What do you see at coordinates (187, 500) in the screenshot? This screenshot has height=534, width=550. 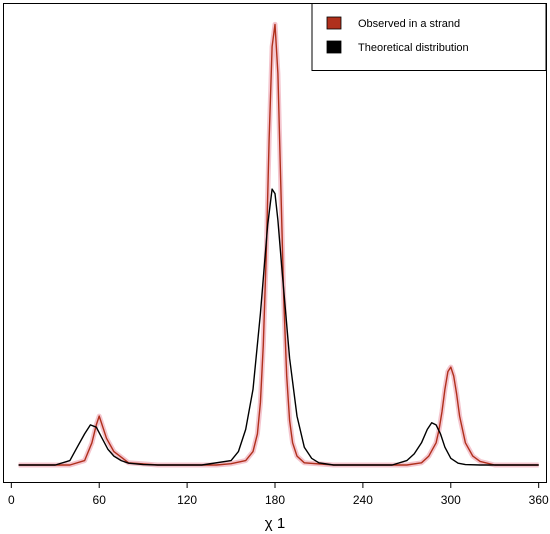 I see `x-tick-label: 120` at bounding box center [187, 500].